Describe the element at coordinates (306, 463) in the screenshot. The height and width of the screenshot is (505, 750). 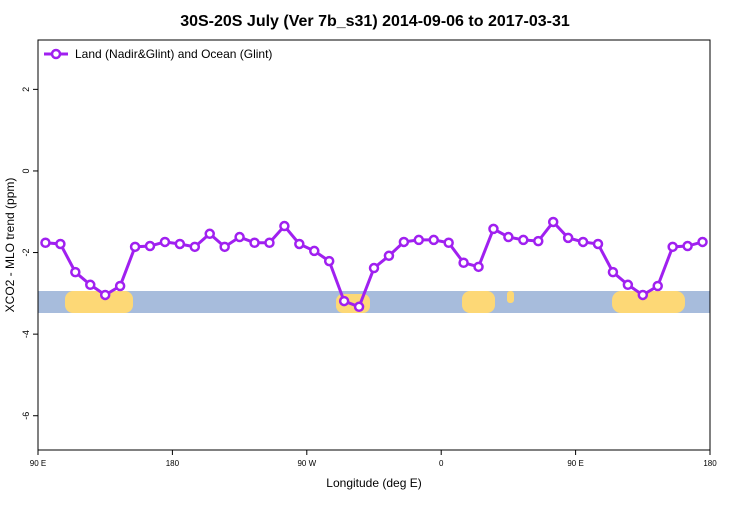
I see `x-tick-label: 90 W` at that location.